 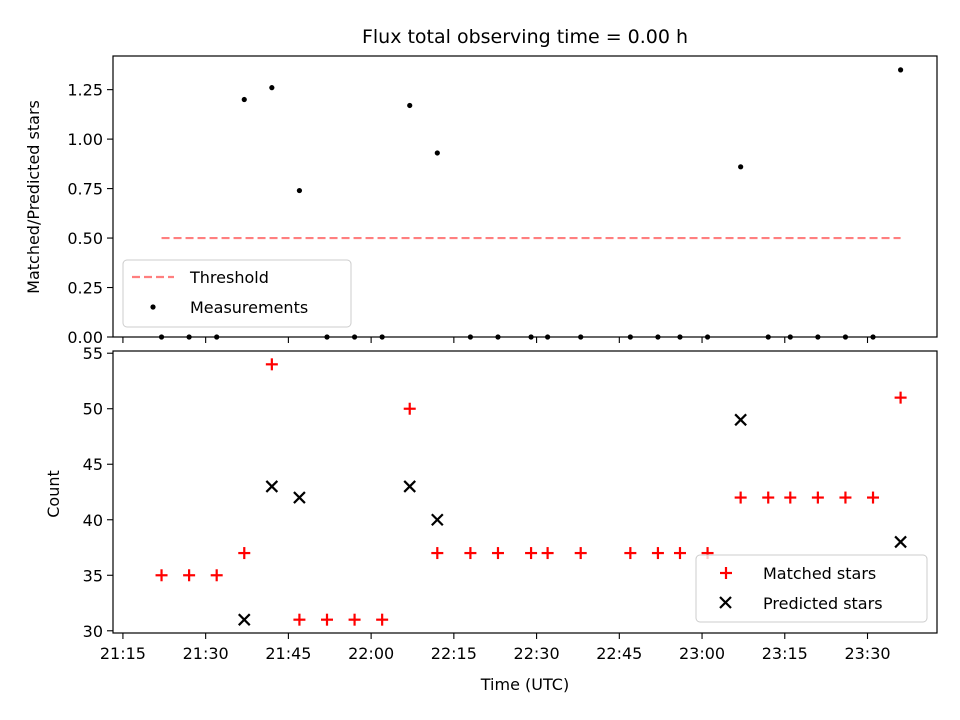 What do you see at coordinates (726, 573) in the screenshot?
I see `legend-matched-swatch` at bounding box center [726, 573].